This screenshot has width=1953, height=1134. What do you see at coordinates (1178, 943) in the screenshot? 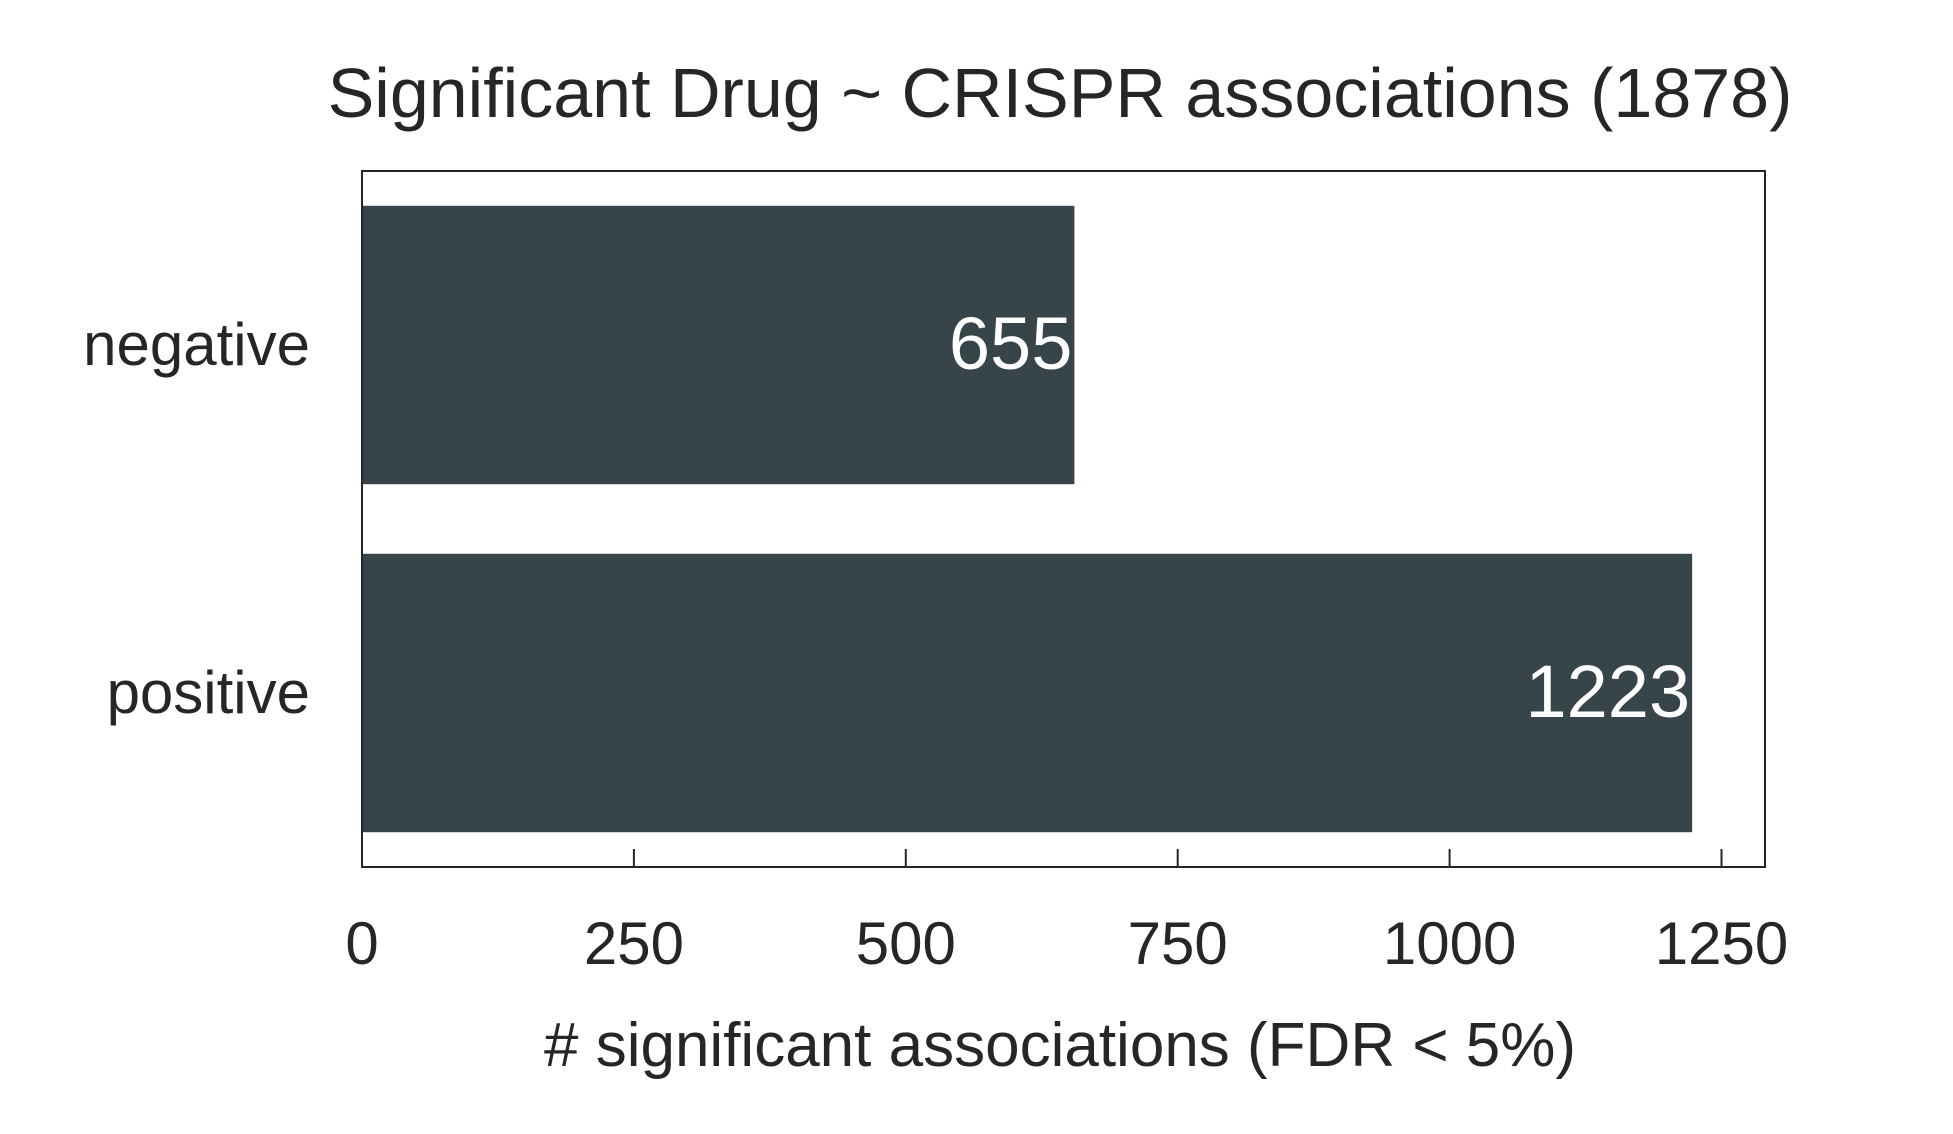
I see `x-tick-label: 750` at bounding box center [1178, 943].